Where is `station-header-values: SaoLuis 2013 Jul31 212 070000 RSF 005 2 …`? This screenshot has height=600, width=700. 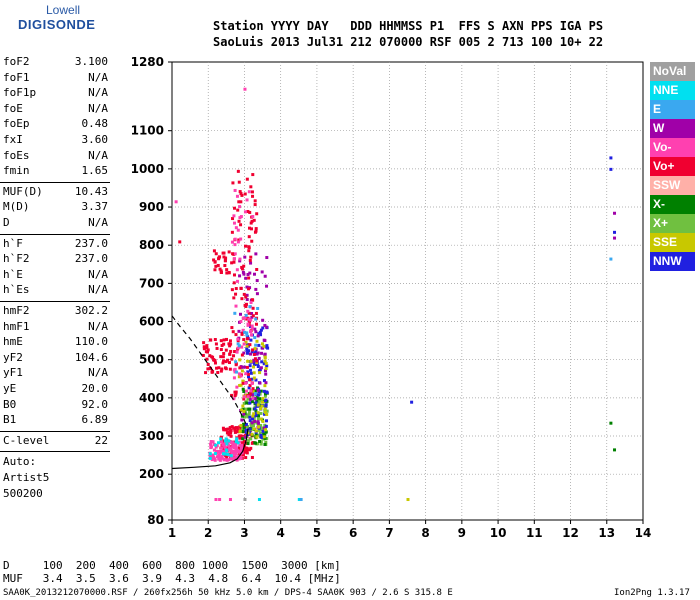 station-header-values: SaoLuis 2013 Jul31 212 070000 RSF 005 2 … is located at coordinates (408, 42).